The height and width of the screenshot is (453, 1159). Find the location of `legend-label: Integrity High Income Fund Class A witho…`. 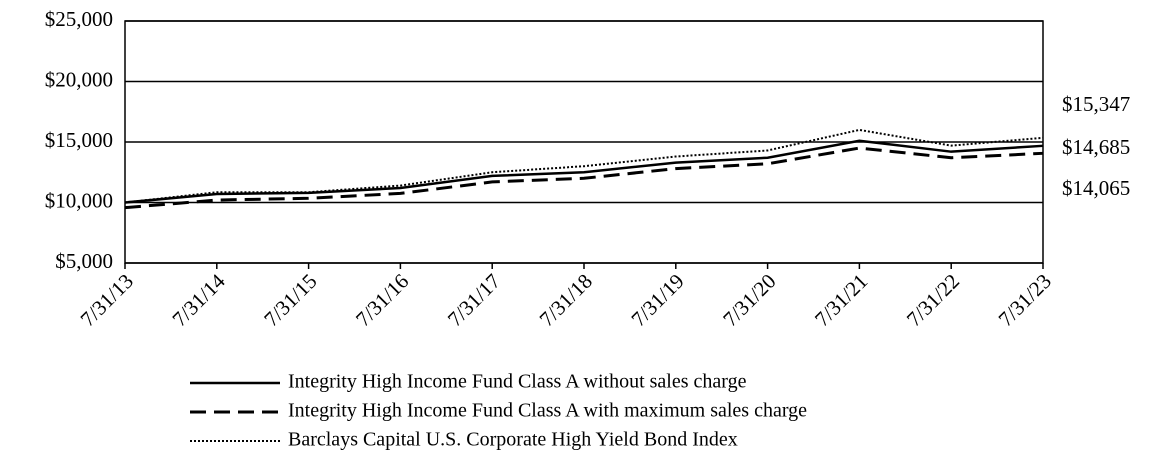

legend-label: Integrity High Income Fund Class A witho… is located at coordinates (517, 382).